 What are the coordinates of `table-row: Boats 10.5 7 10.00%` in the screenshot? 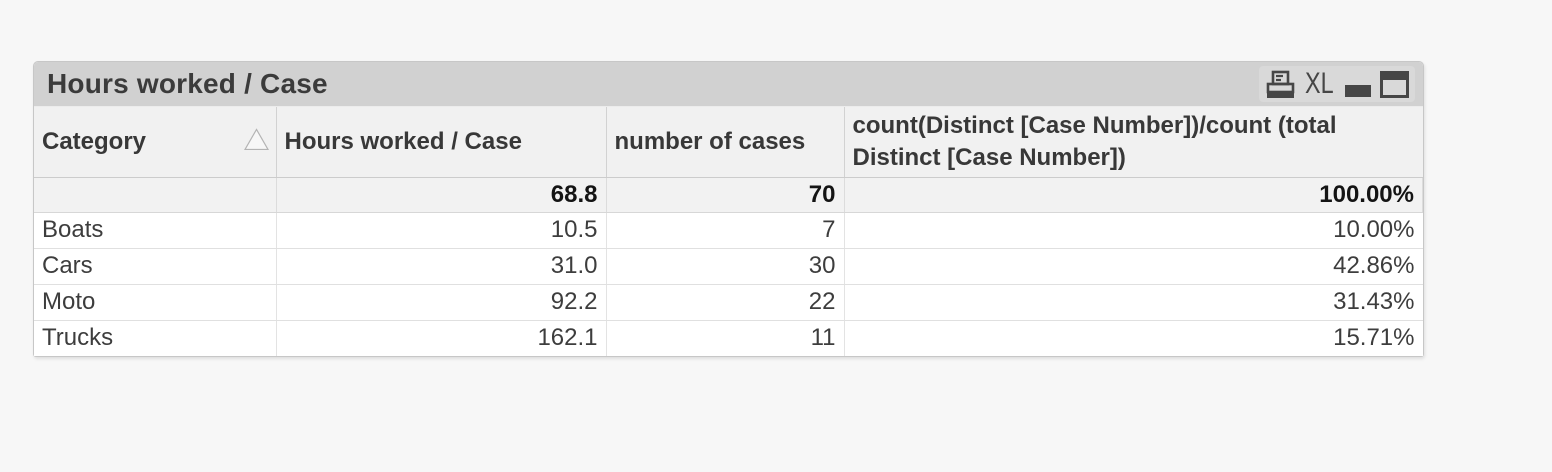 It's located at (728, 230).